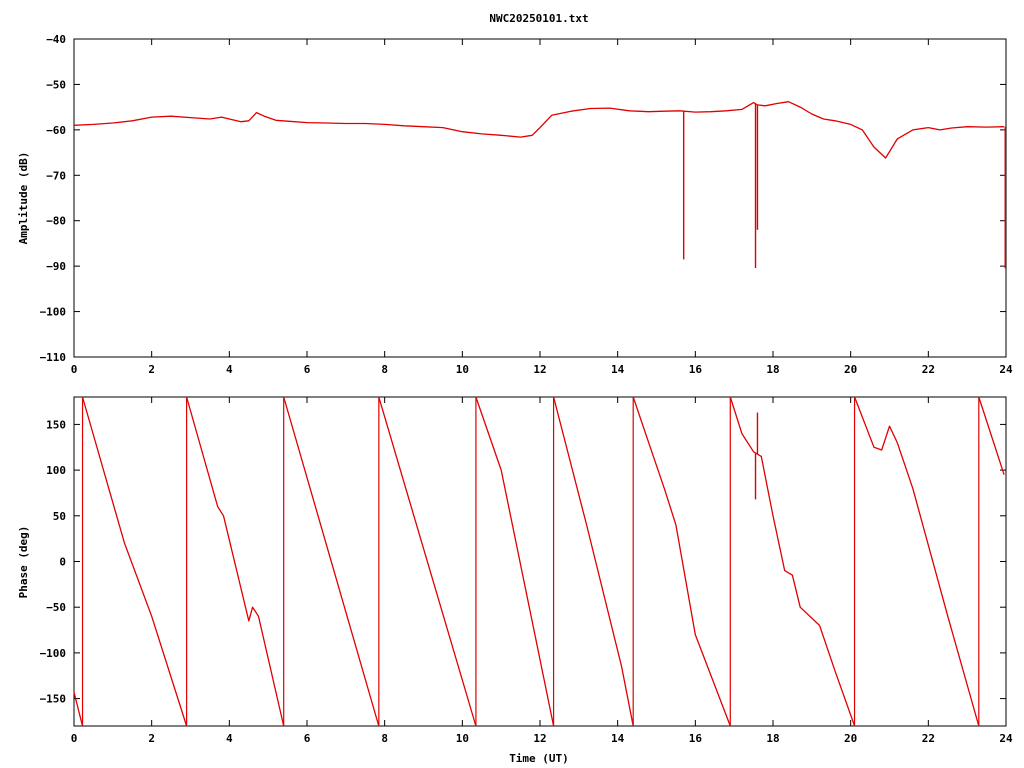 This screenshot has width=1024, height=768. I want to click on phase-x-tick-label: 10, so click(462, 738).